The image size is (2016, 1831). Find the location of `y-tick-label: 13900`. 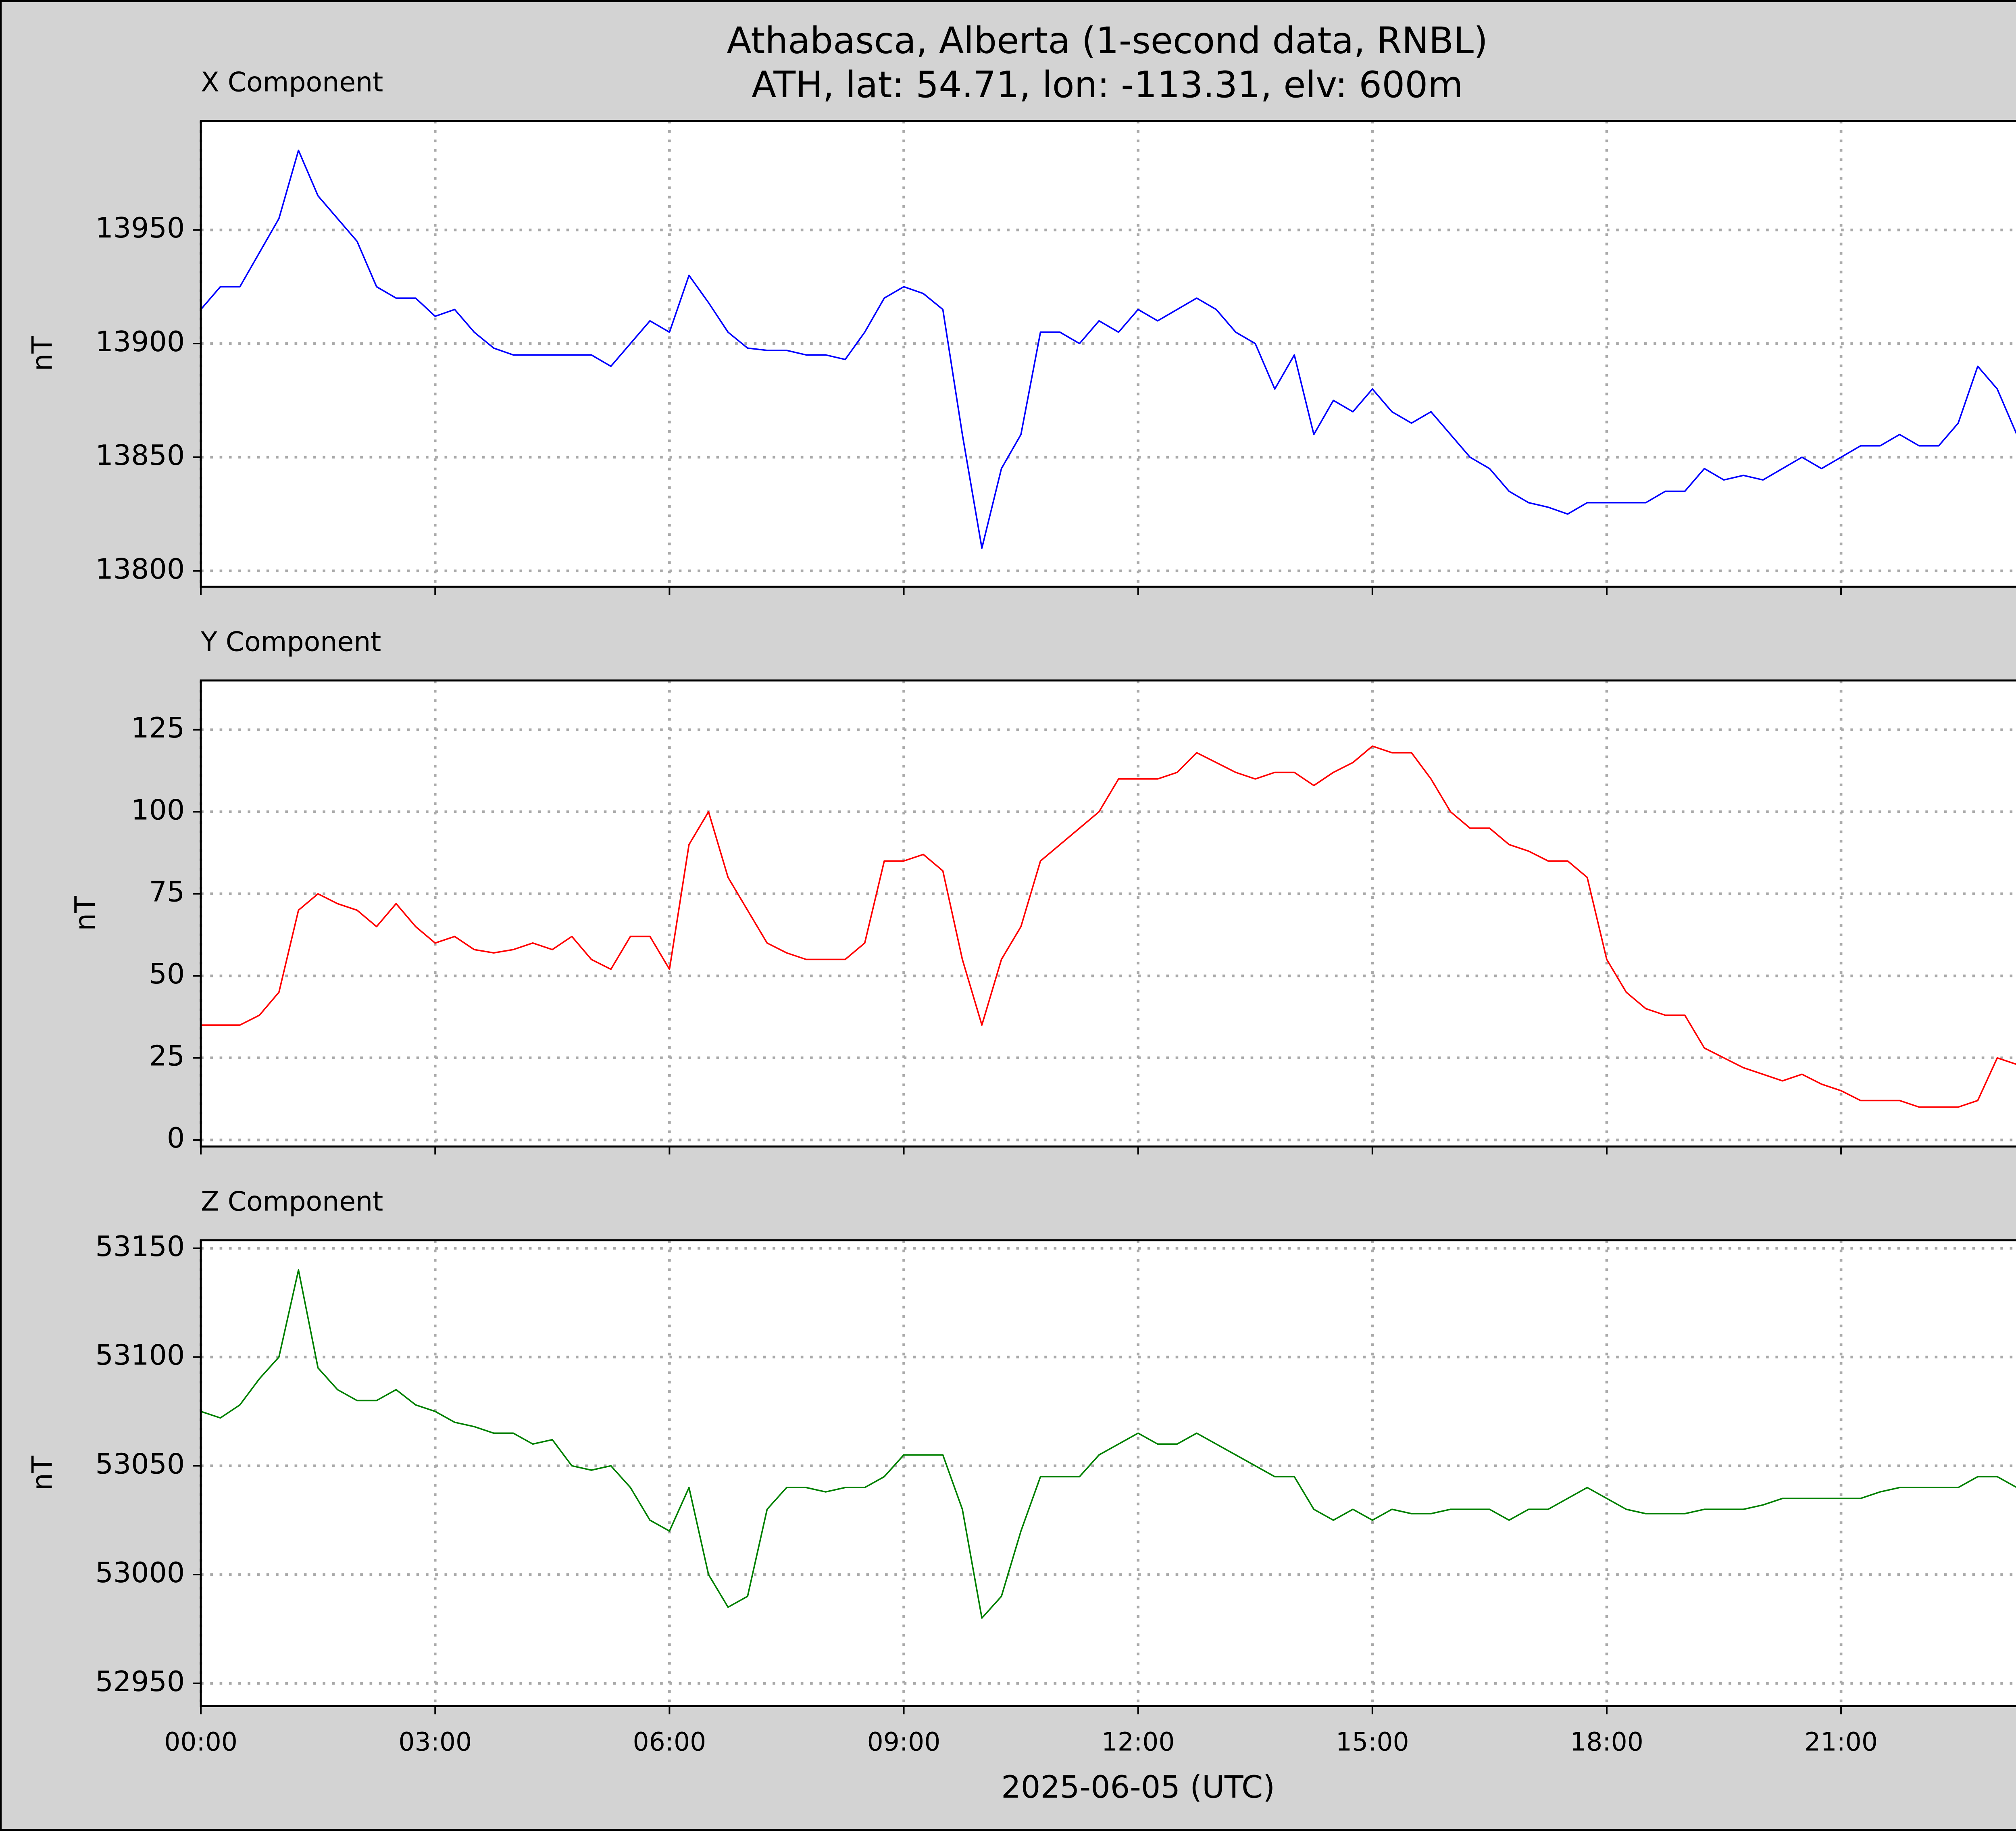

y-tick-label: 13900 is located at coordinates (140, 341).